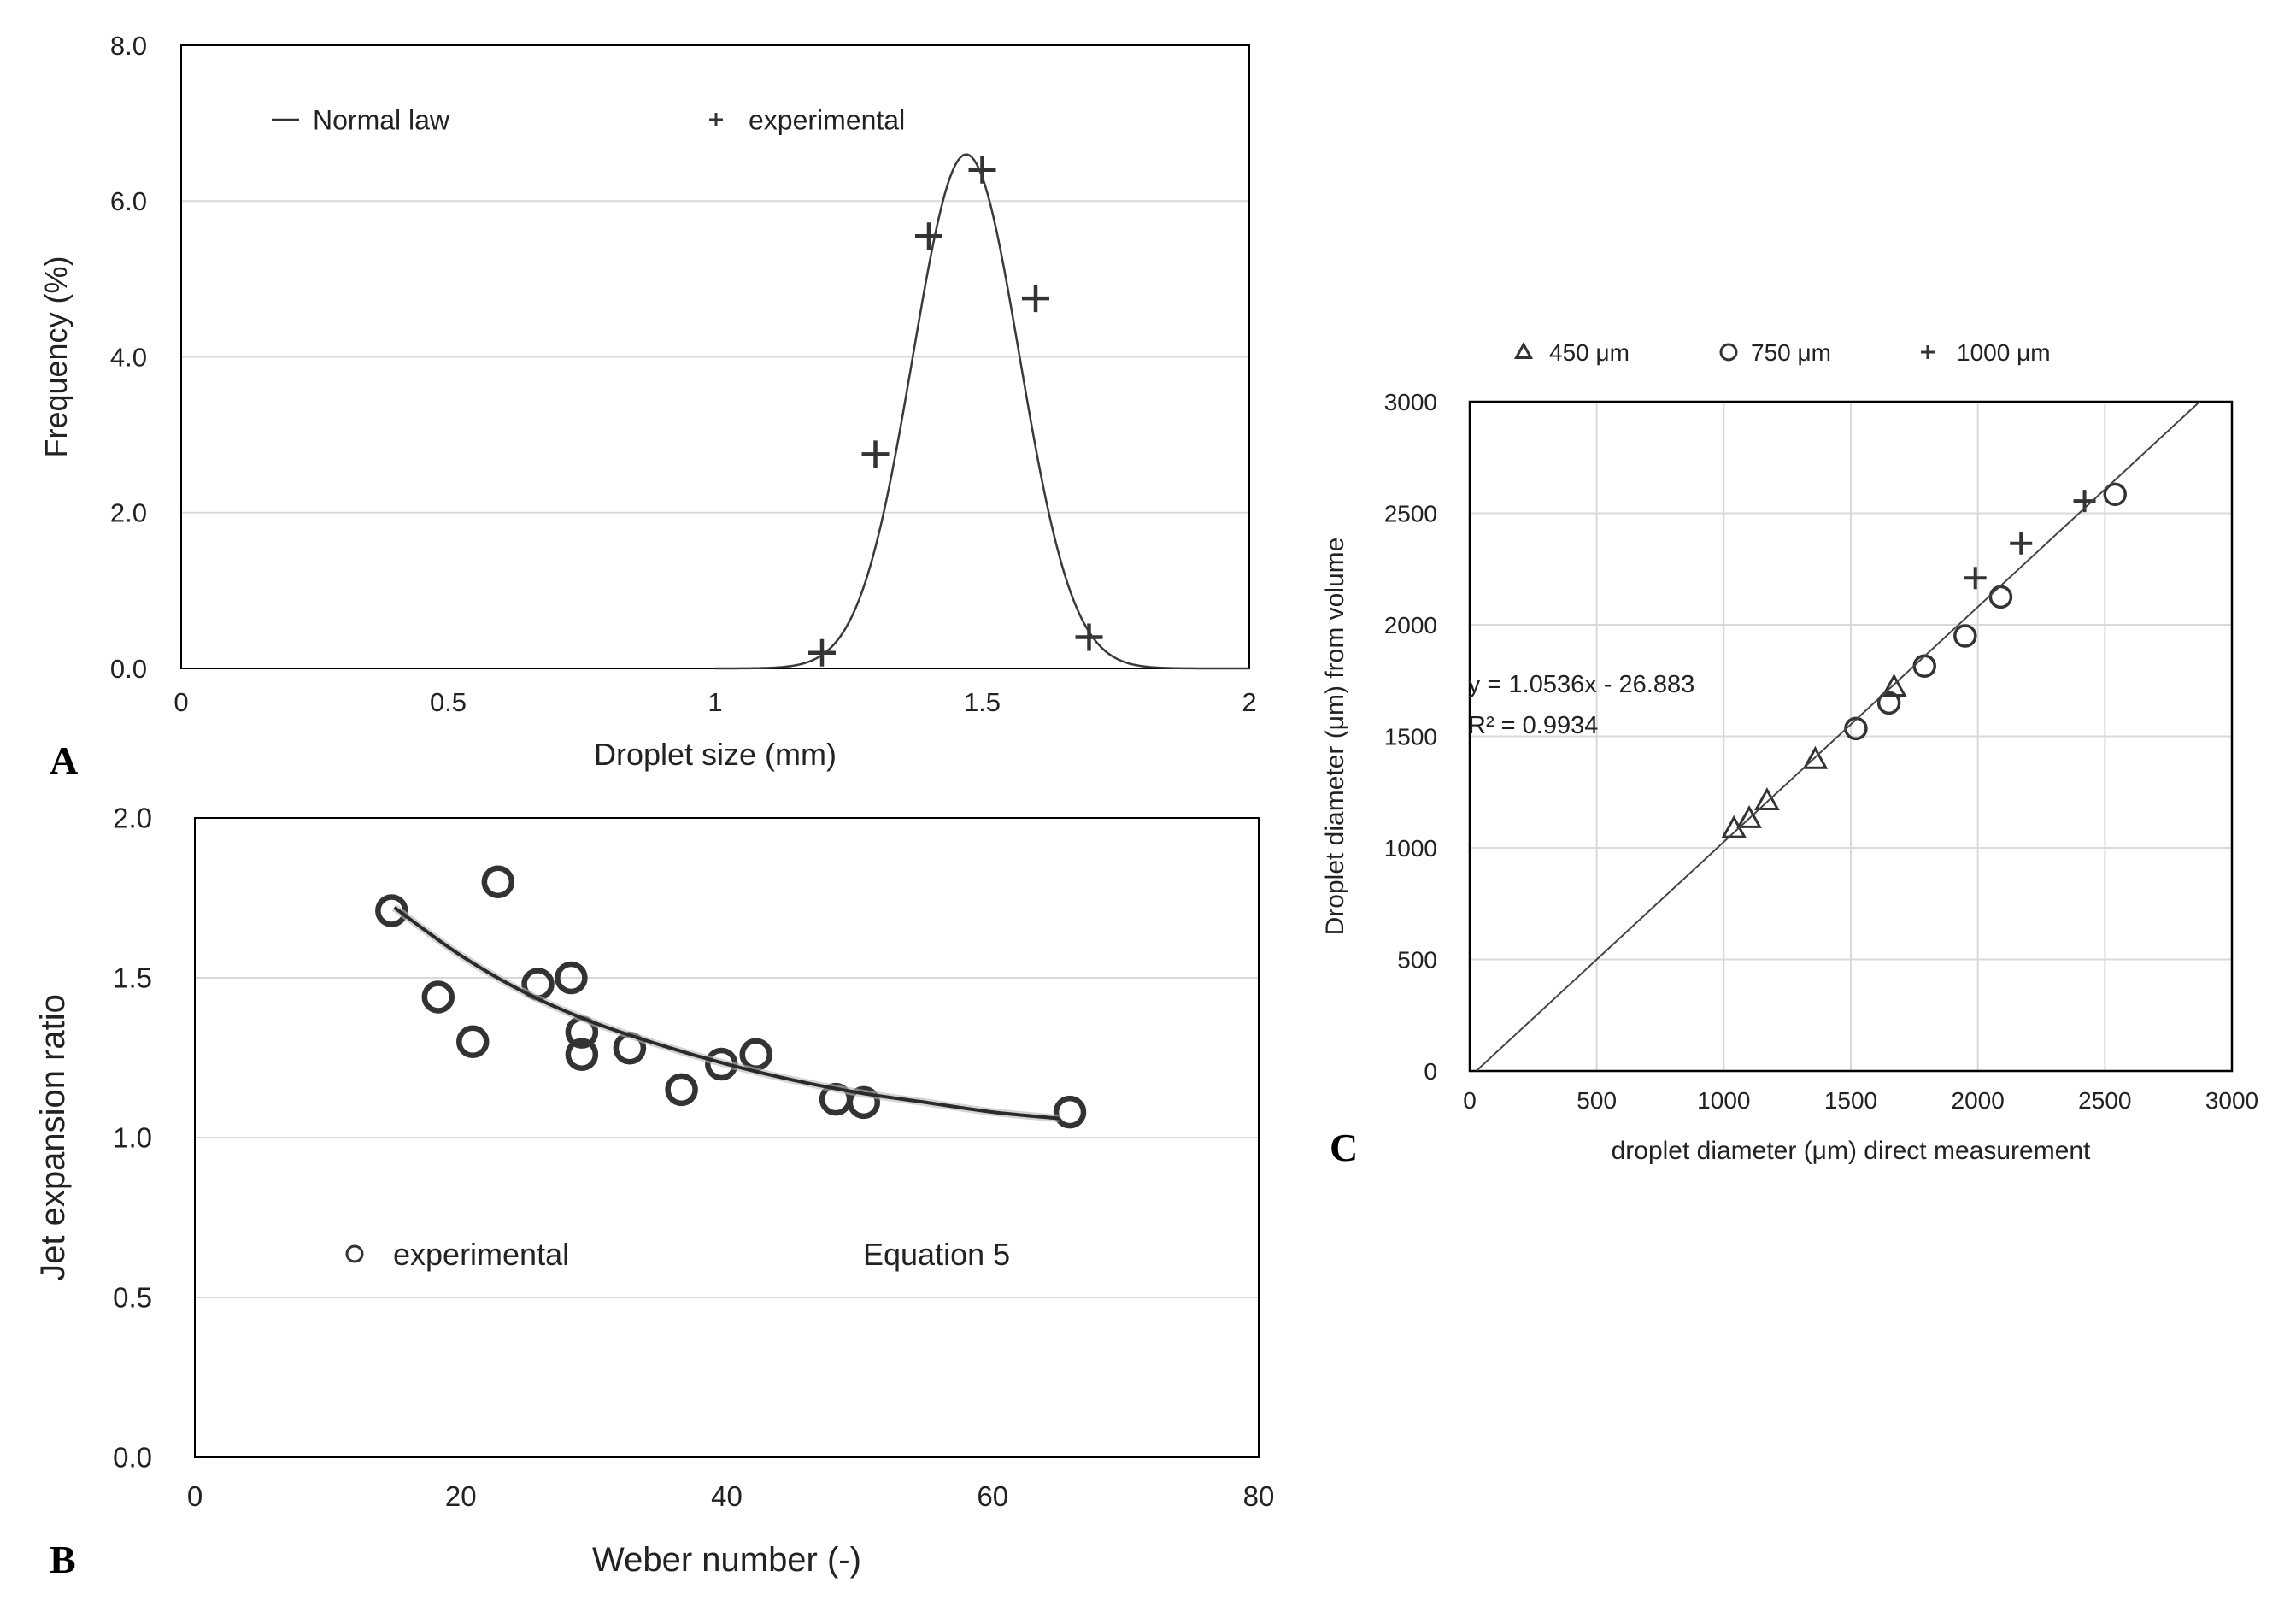 This screenshot has width=2296, height=1612. What do you see at coordinates (936, 1255) in the screenshot?
I see `legend-label: Equation 5` at bounding box center [936, 1255].